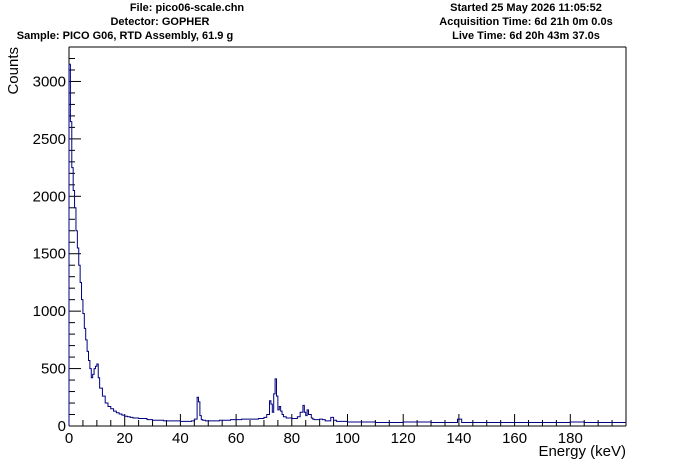  I want to click on x-tick-label: 20, so click(124, 438).